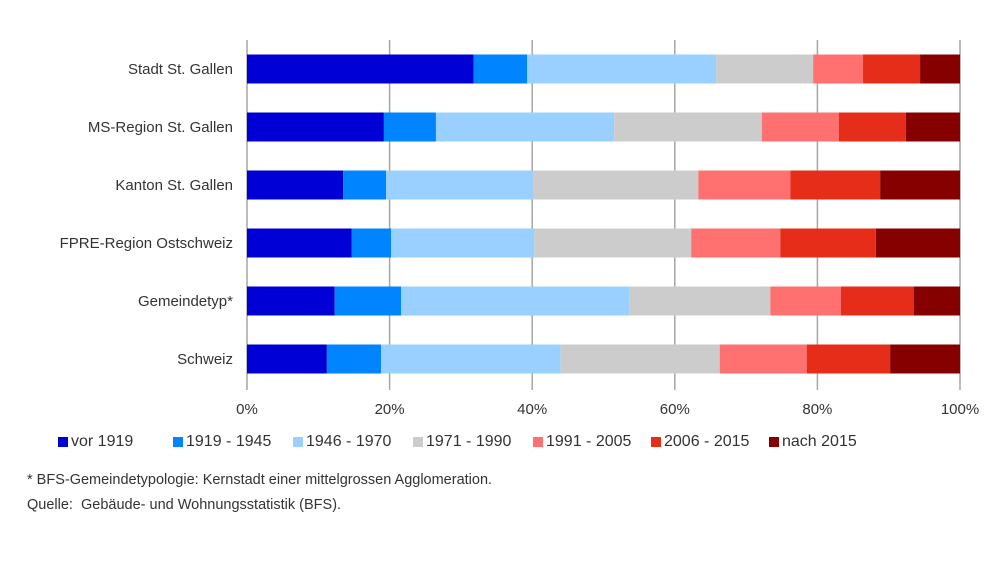 This screenshot has height=562, width=1000. Describe the element at coordinates (607, 409) in the screenshot. I see `x-tick-labels: 0% 20% 40% 60% 80% 100%` at that location.